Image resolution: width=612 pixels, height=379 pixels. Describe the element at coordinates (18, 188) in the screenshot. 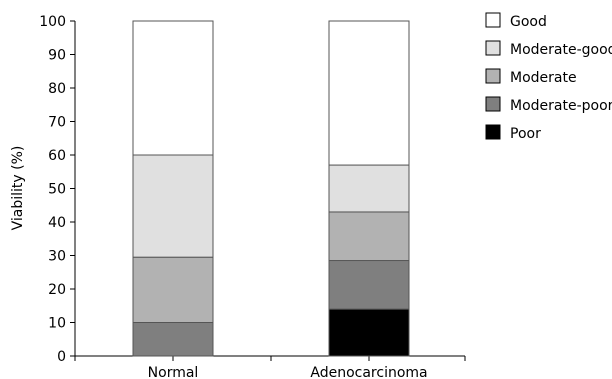

I see `y-axis-title: Viability (%)` at that location.